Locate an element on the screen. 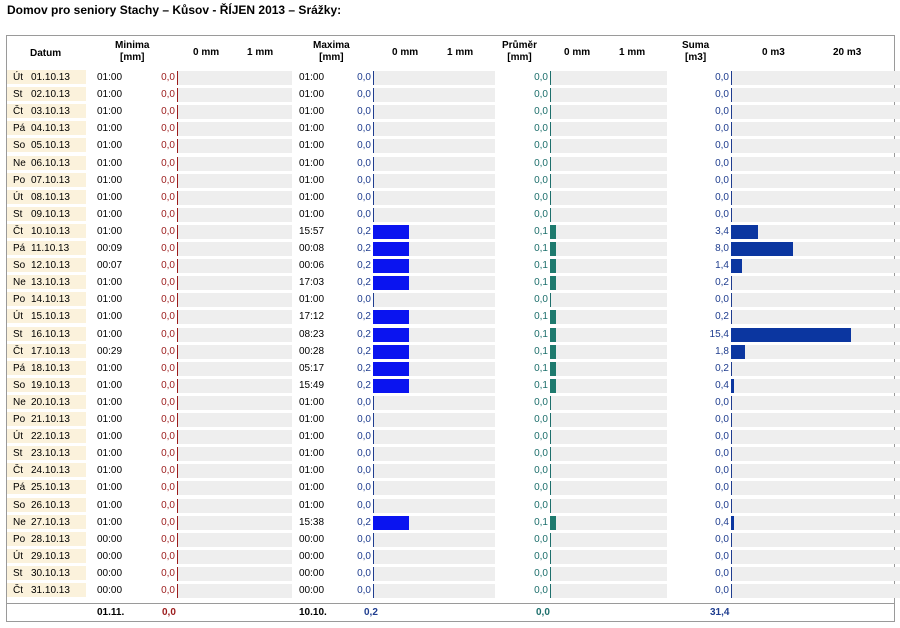  scale-maxima-0: 0 mm is located at coordinates (405, 52).